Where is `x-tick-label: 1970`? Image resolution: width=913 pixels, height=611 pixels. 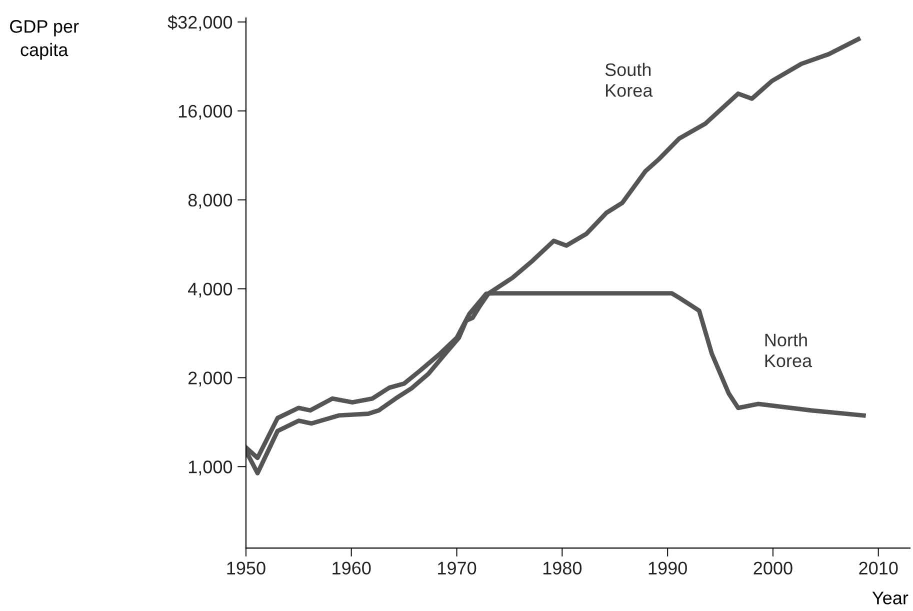 x-tick-label: 1970 is located at coordinates (457, 568).